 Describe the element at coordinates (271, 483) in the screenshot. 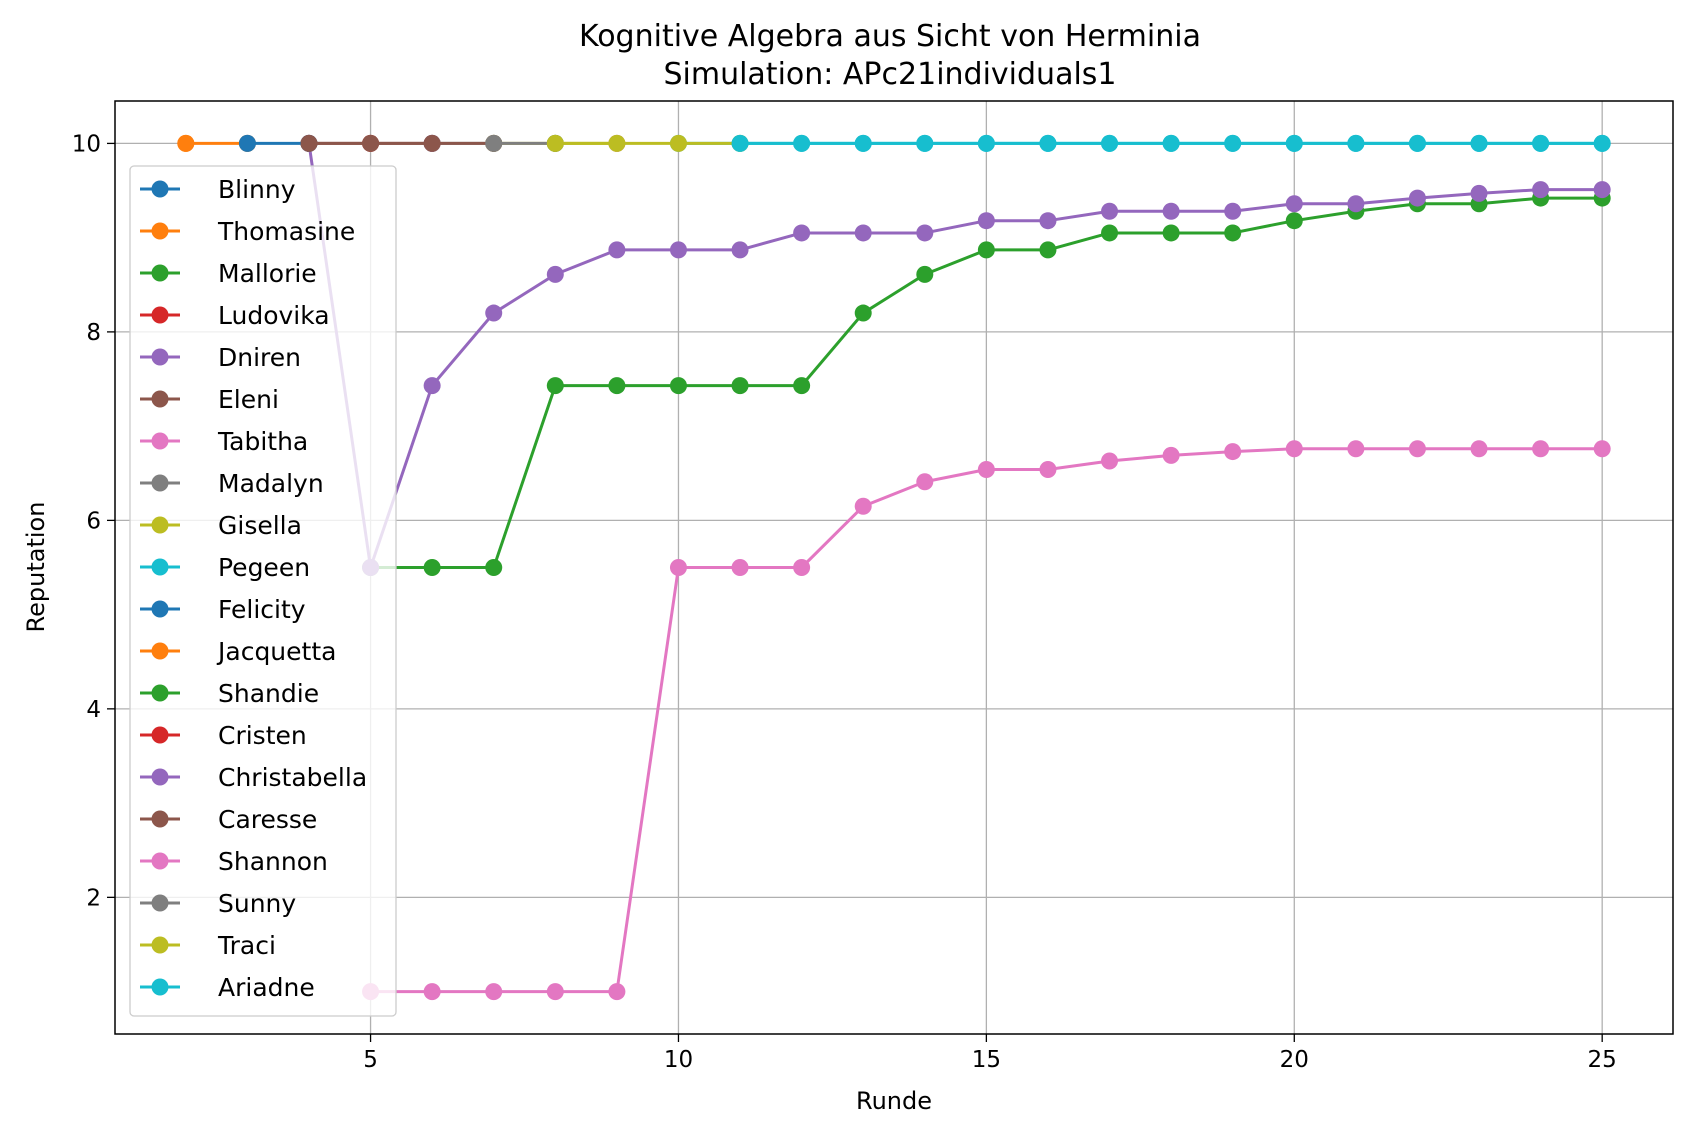

I see `legend-label: Madalyn` at that location.